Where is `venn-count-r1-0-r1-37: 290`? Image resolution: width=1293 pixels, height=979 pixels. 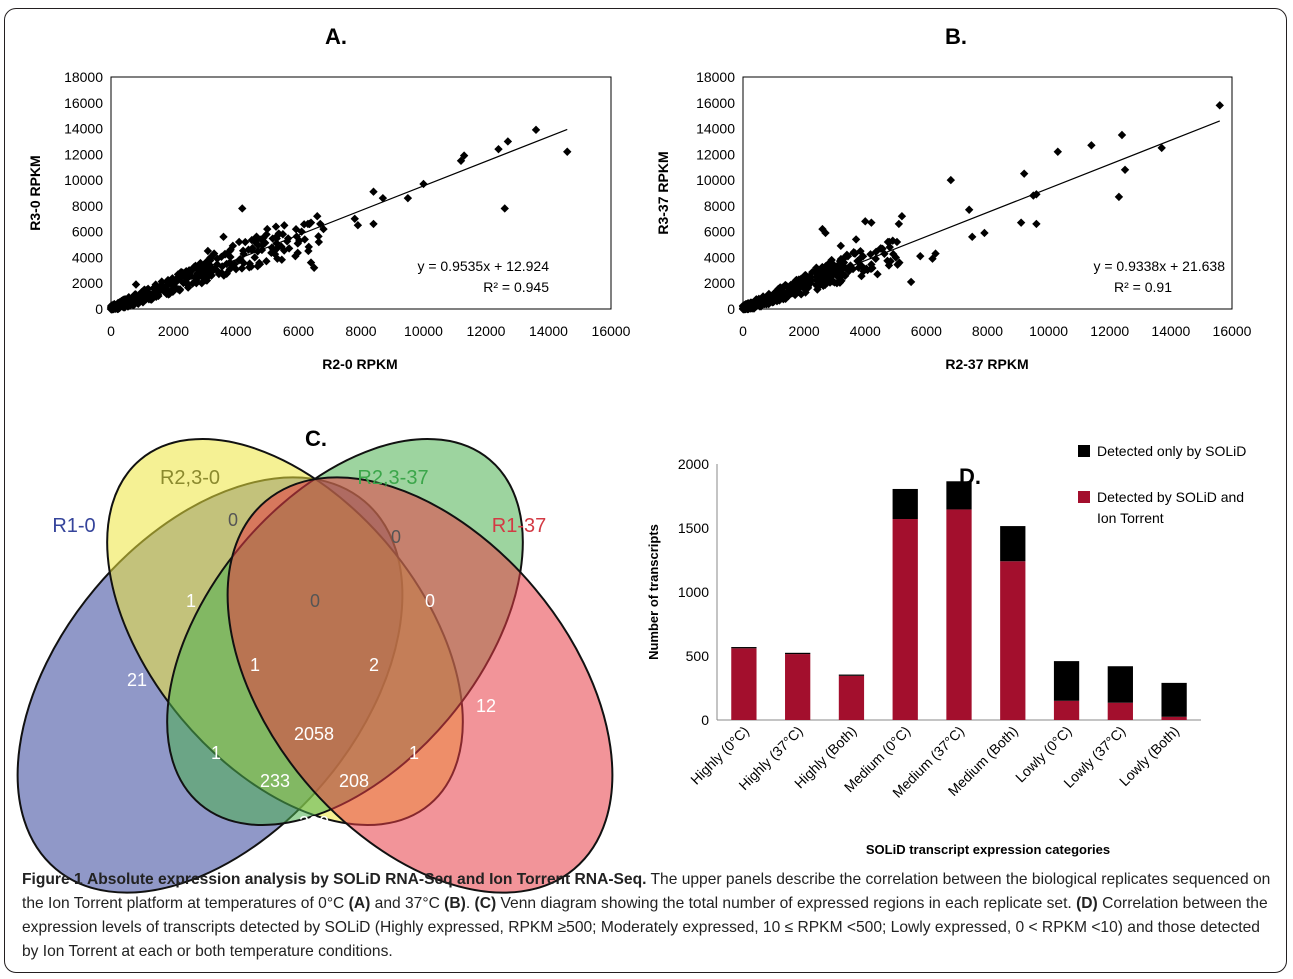 venn-count-r1-0-r1-37: 290 is located at coordinates (314, 823).